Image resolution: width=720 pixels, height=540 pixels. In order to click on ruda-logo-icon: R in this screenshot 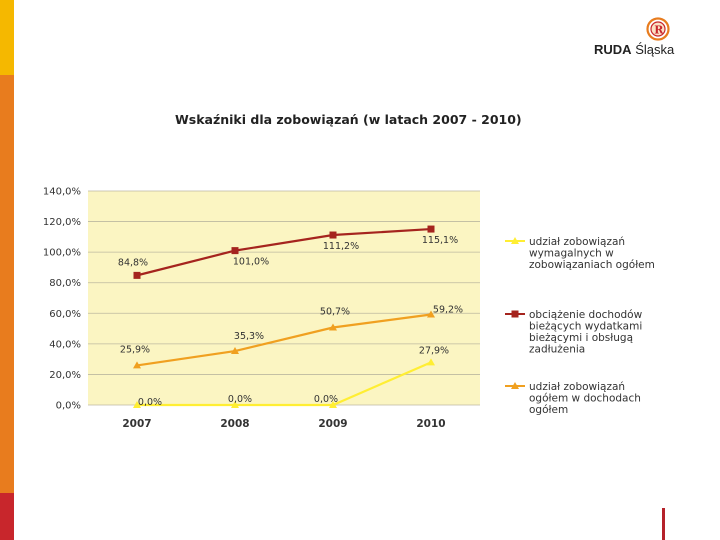, I will do `click(658, 29)`.